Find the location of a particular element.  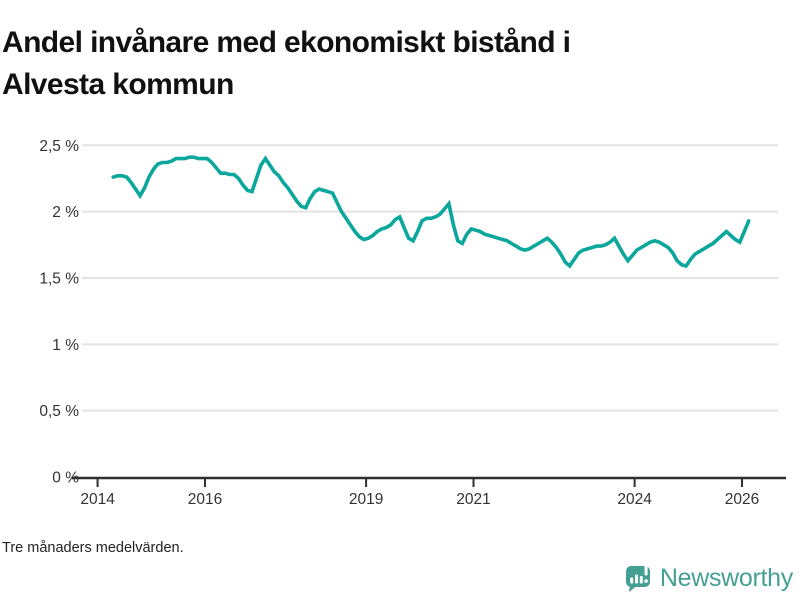

newsworthy-logo: Newsworthy is located at coordinates (709, 578).